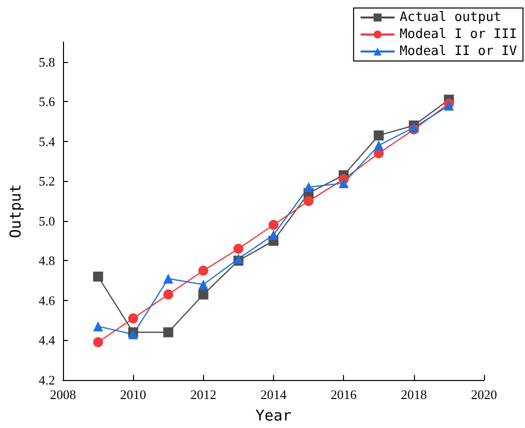 The height and width of the screenshot is (428, 525). What do you see at coordinates (63, 394) in the screenshot?
I see `x-tick-label: 2008` at bounding box center [63, 394].